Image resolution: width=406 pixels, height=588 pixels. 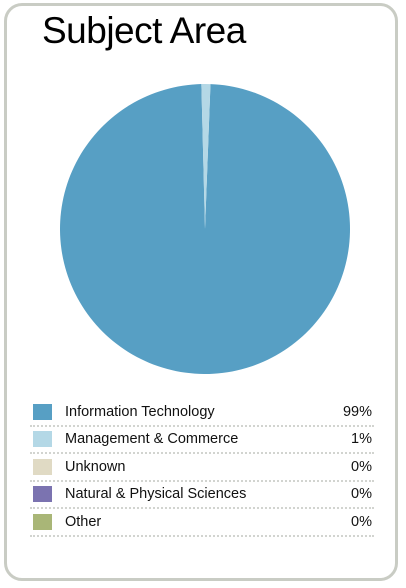 I want to click on legend-label: Management & Commerce, so click(x=152, y=439).